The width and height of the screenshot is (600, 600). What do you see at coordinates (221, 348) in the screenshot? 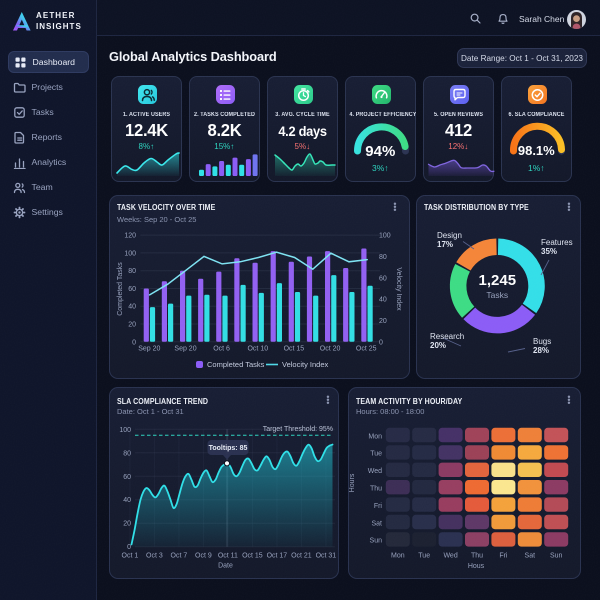
I see `svg-text: Oct 6` at bounding box center [221, 348].